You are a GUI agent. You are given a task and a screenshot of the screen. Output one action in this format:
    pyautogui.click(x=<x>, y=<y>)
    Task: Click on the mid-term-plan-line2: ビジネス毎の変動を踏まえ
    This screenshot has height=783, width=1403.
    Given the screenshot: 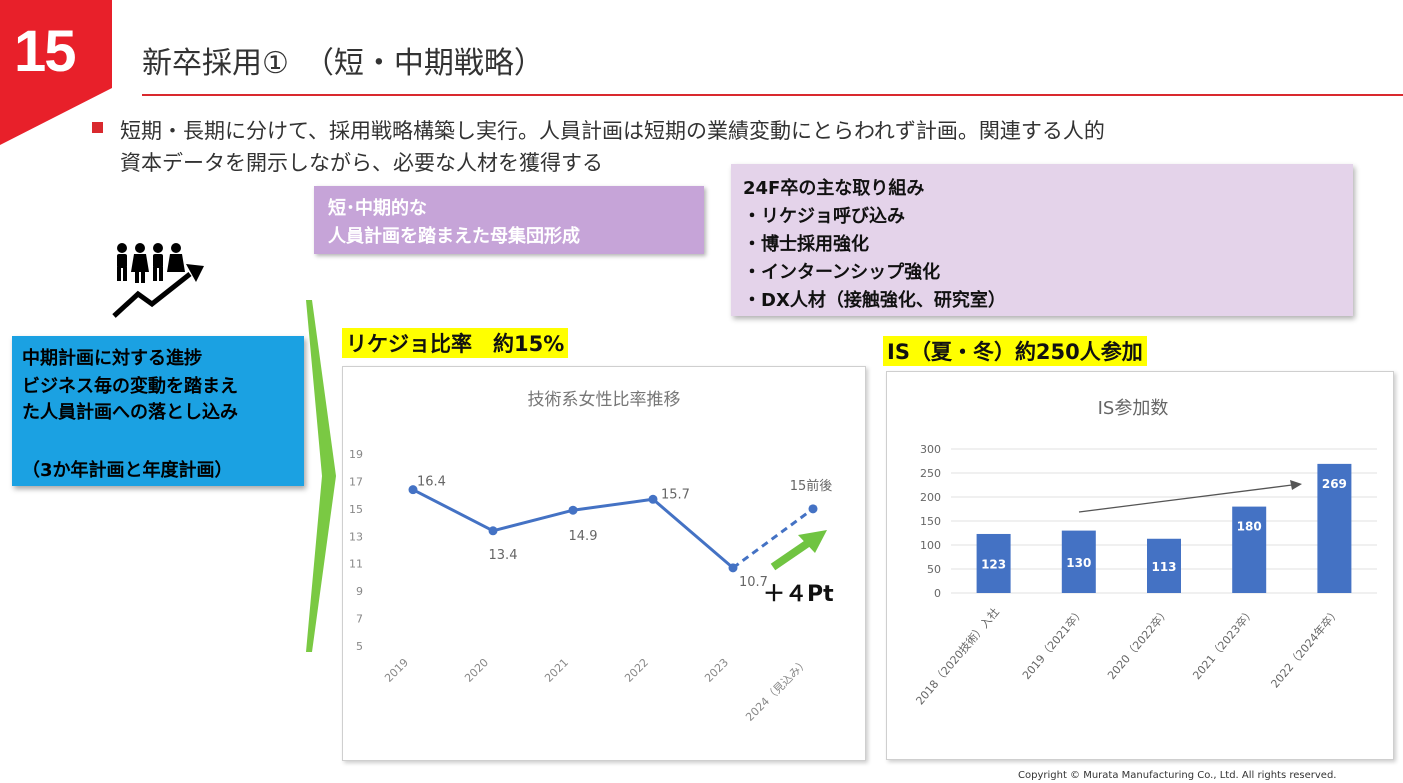 What is the action you would take?
    pyautogui.click(x=130, y=386)
    